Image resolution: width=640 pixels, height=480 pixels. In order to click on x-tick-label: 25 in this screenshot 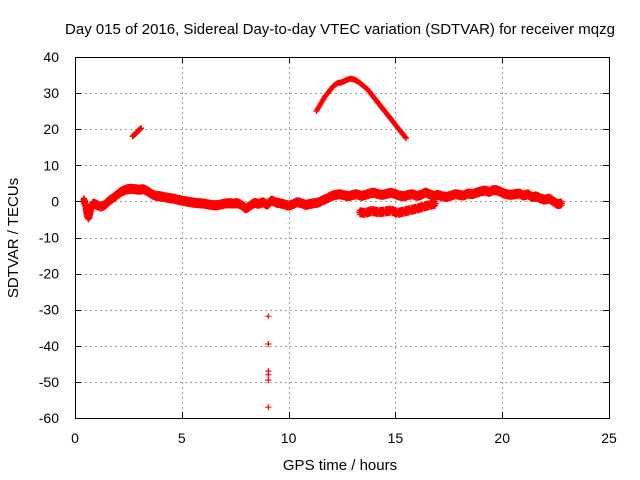, I will do `click(609, 438)`.